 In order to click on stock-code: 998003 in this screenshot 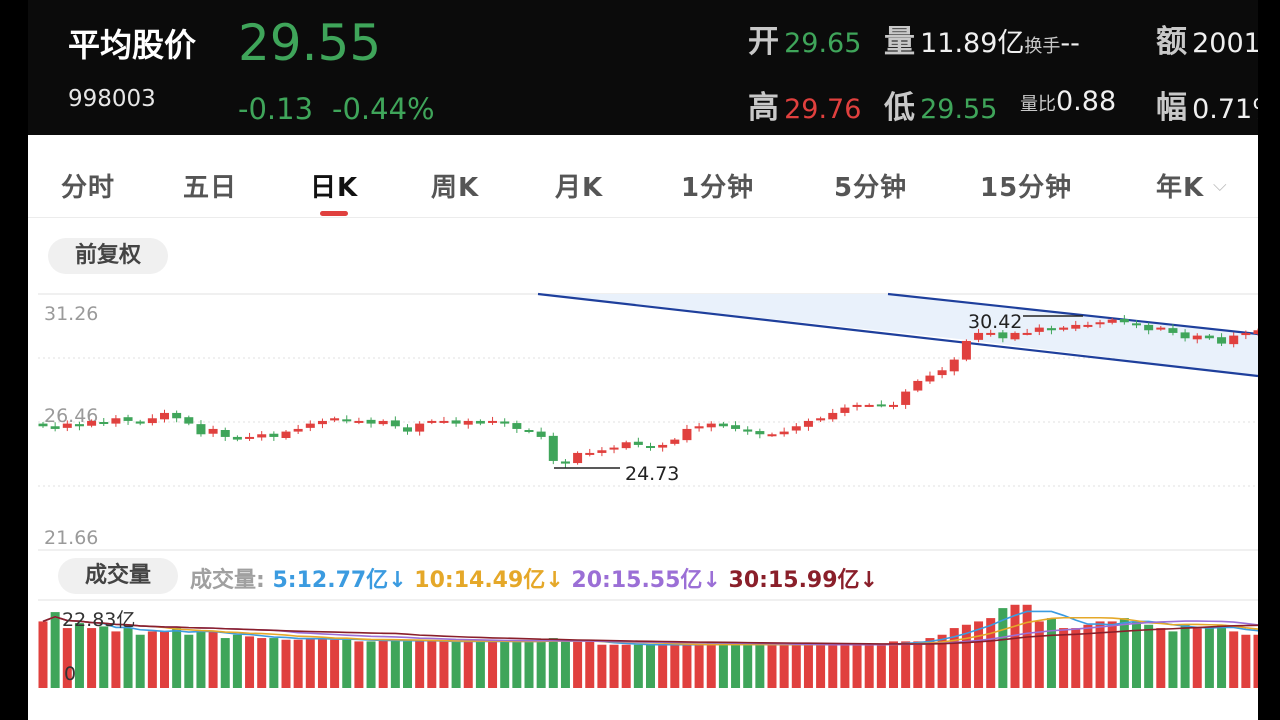, I will do `click(112, 99)`.